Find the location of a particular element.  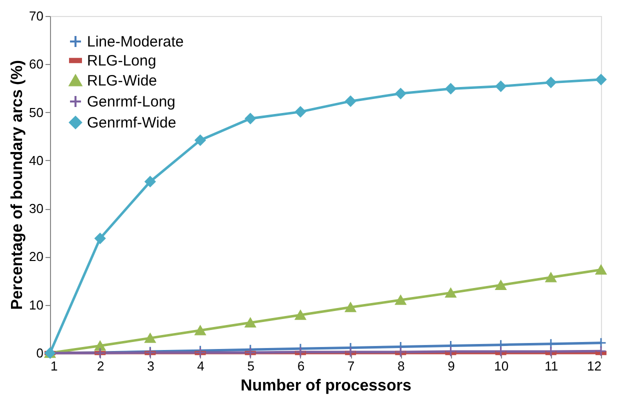

legend-label: Genrmf-Wide is located at coordinates (131, 123).